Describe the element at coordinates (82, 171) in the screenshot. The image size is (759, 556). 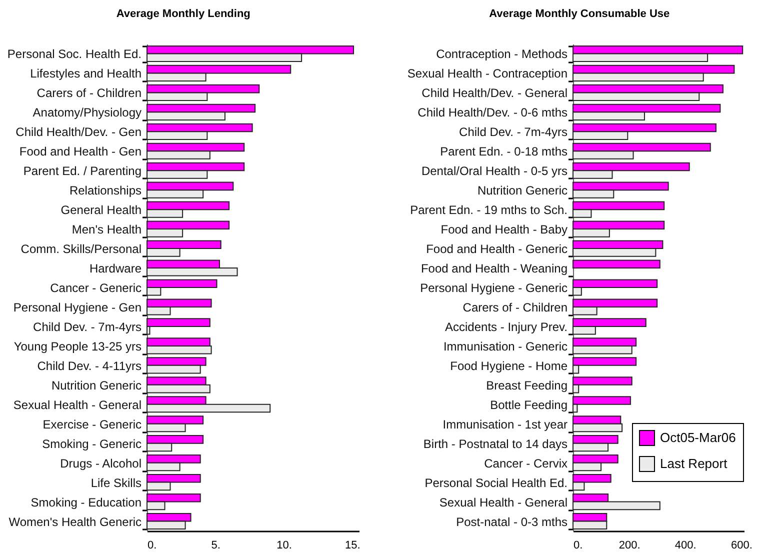
I see `y-tick-label: Parent Ed. / Parenting` at that location.